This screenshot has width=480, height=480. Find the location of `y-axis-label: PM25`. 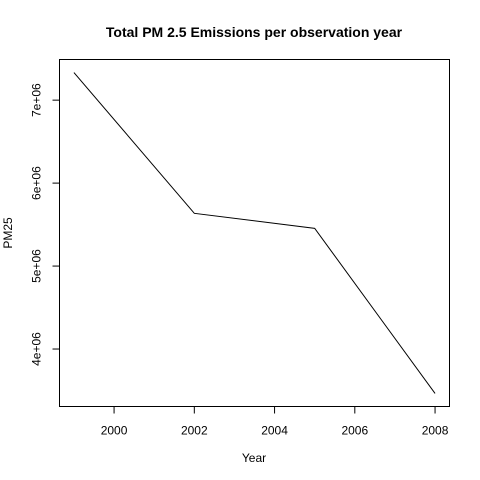

y-axis-label: PM25 is located at coordinates (8, 233).